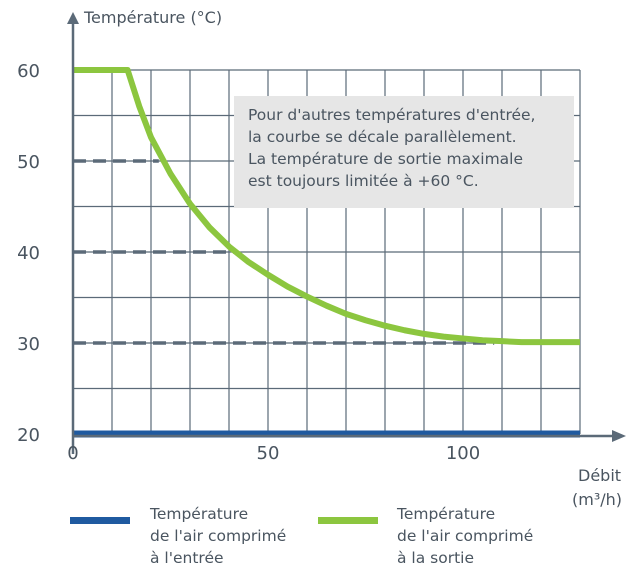 This screenshot has width=638, height=571. What do you see at coordinates (436, 558) in the screenshot?
I see `legend-label-outlet-3: à la sortie` at bounding box center [436, 558].